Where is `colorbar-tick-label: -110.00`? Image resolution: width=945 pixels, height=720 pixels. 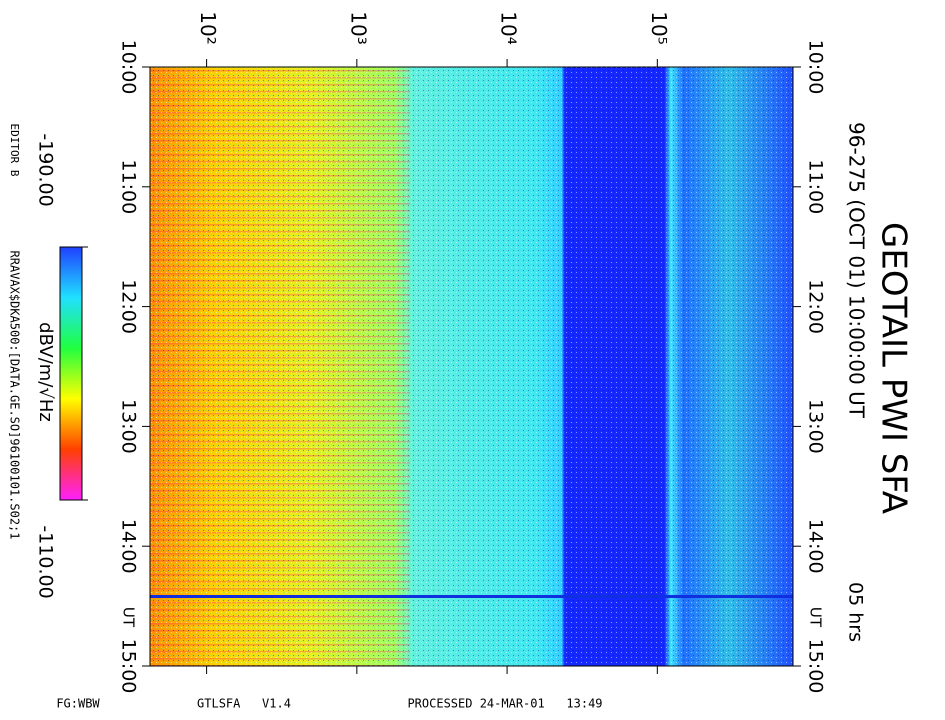
colorbar-tick-label: -110.00 is located at coordinates (46, 561).